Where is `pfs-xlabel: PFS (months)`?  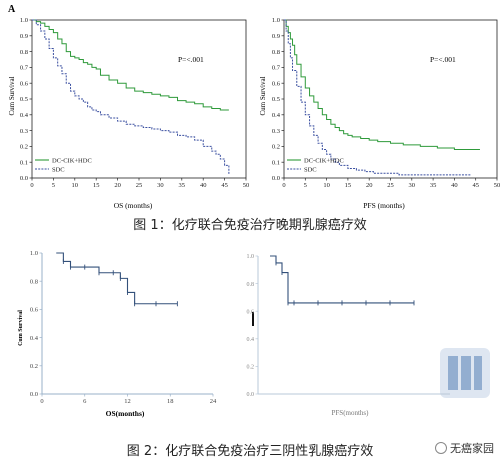 pfs-xlabel: PFS (months) is located at coordinates (384, 205).